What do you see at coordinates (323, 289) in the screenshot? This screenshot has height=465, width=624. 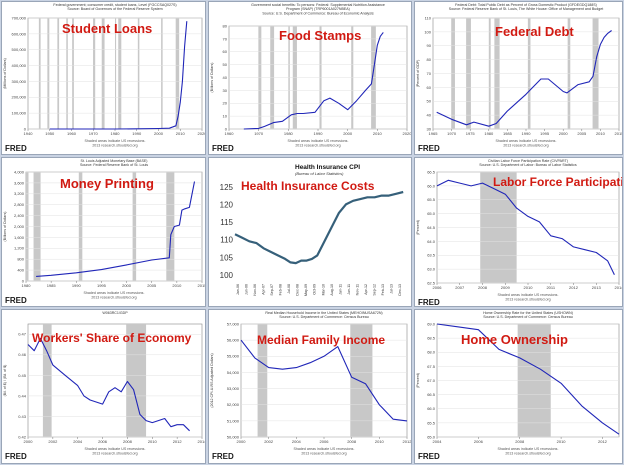 I see `x-tick-label: Mar-10` at bounding box center [323, 289].